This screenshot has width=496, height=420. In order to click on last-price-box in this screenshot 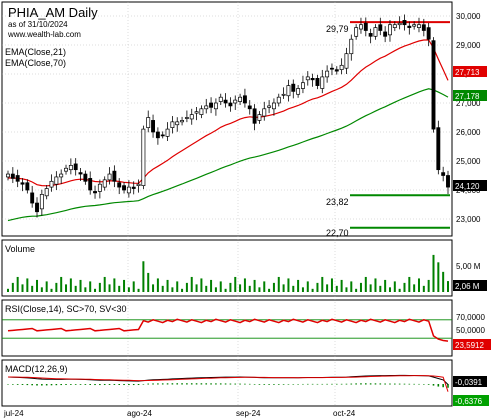, I will do `click(470, 185)`.